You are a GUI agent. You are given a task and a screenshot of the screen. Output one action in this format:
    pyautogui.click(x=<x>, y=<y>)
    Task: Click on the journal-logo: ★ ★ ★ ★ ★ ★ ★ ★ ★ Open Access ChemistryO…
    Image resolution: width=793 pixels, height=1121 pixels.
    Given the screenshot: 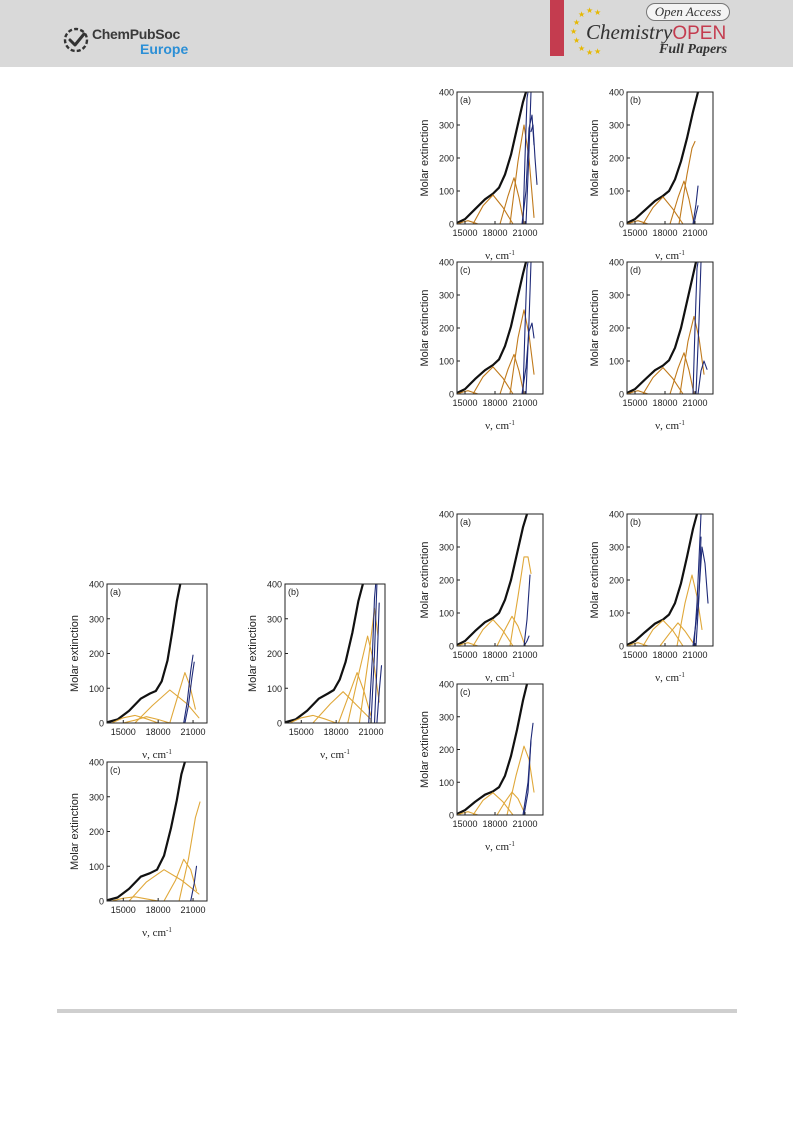 What is the action you would take?
    pyautogui.click(x=640, y=30)
    